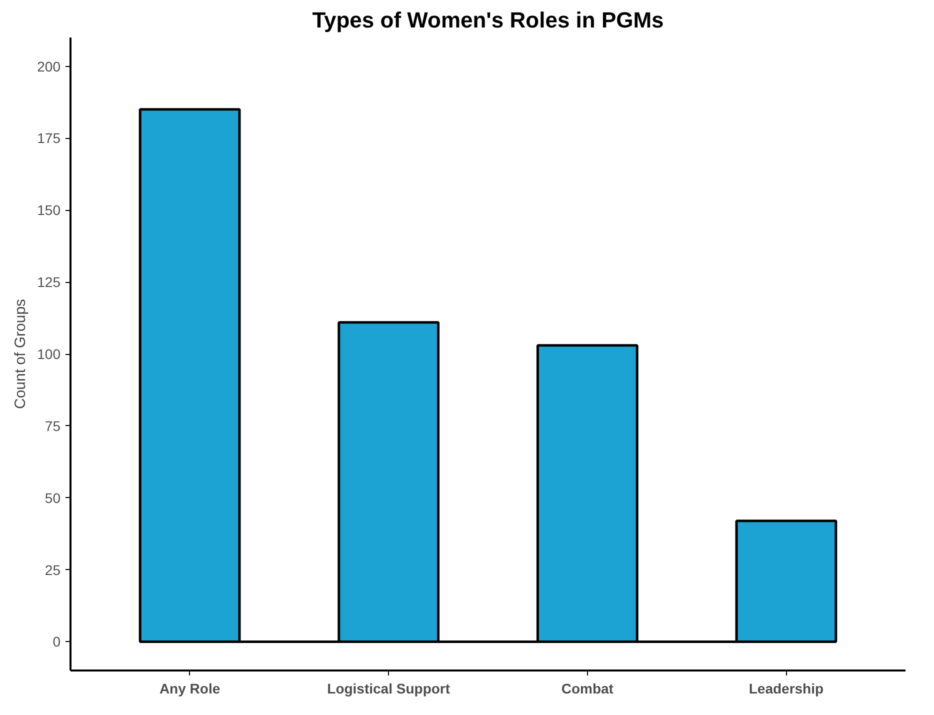  Describe the element at coordinates (49, 66) in the screenshot. I see `y-tick-label: 200` at that location.